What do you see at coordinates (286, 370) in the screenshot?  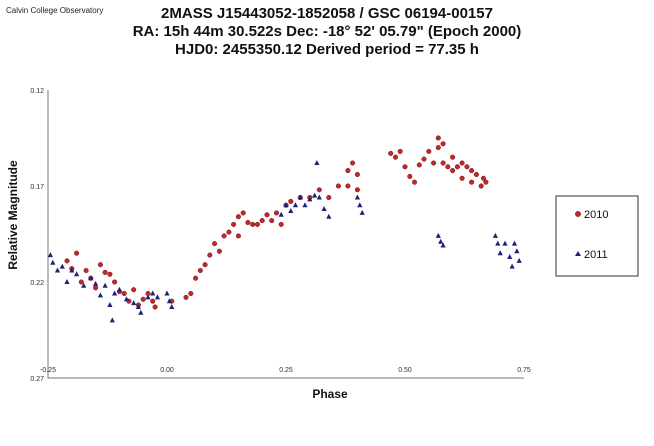 I see `x-tick-label: 0.25` at bounding box center [286, 370].